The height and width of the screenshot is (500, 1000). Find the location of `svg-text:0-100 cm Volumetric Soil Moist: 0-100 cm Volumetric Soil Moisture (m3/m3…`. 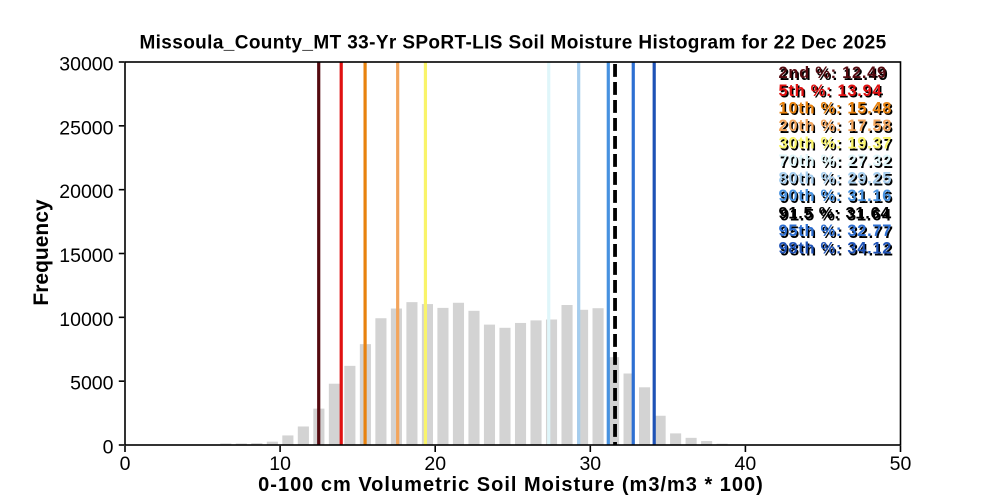

svg-text:0-100 cm Volumetric Soil Moist: 0-100 cm Volumetric Soil Moisture (m3/m3… is located at coordinates (511, 485).